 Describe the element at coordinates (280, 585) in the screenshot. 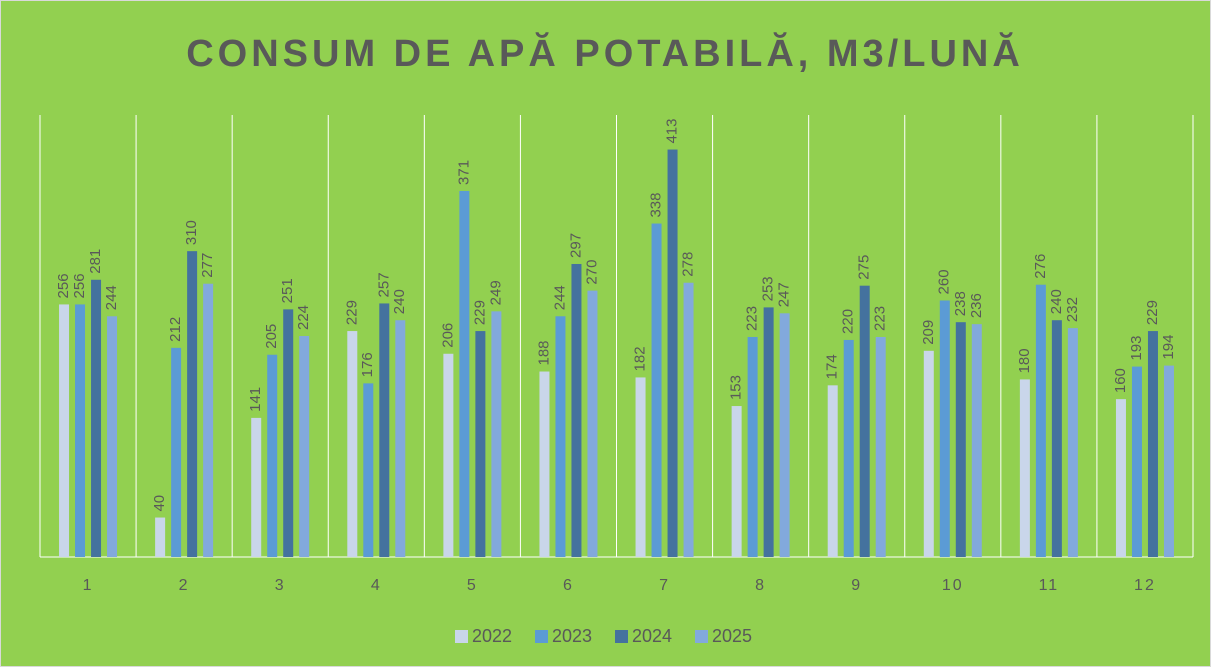

I see `x-tick-label: 3` at that location.